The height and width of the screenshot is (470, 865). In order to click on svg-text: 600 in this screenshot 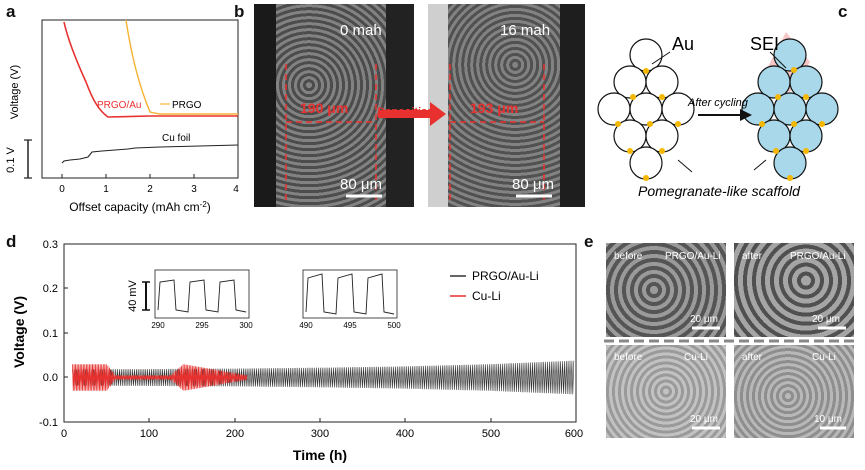, I will do `click(574, 434)`.